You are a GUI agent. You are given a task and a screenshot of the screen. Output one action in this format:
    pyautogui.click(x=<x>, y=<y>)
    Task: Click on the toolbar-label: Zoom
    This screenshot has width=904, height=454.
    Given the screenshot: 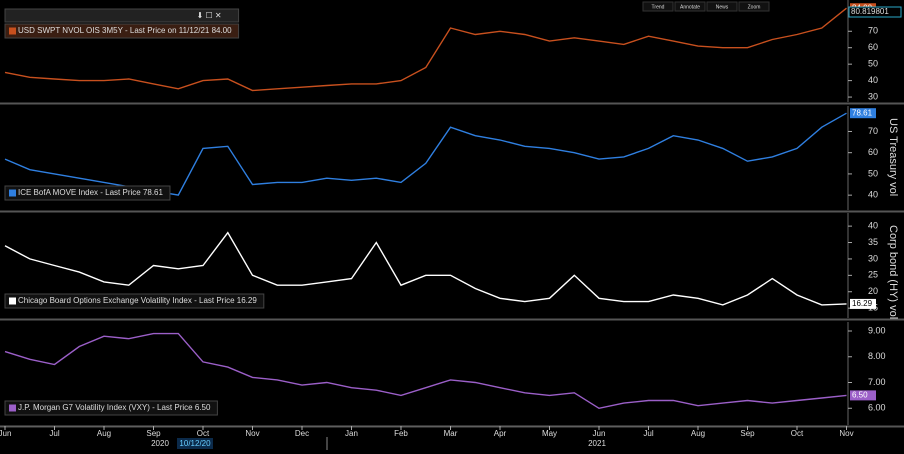 What is the action you would take?
    pyautogui.click(x=754, y=7)
    